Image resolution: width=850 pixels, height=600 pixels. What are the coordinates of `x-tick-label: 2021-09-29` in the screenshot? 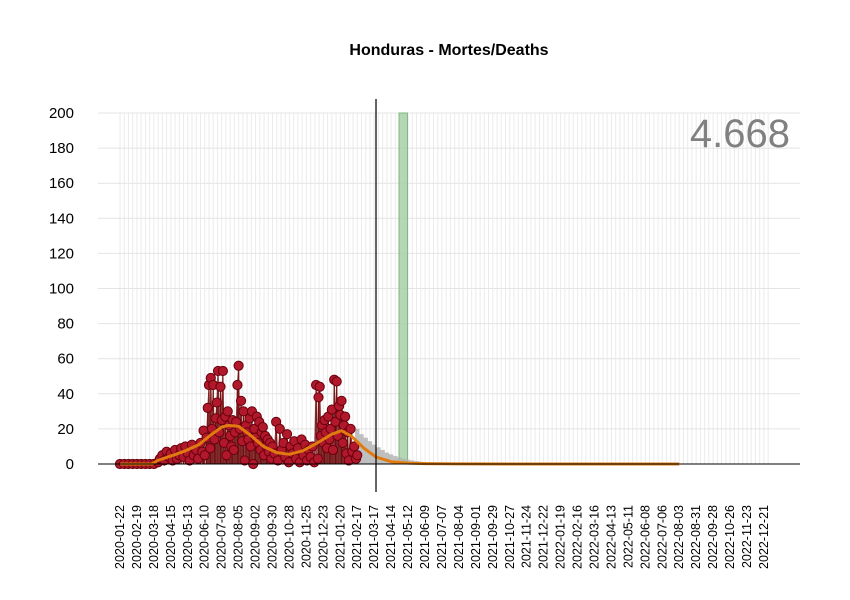 It's located at (493, 537).